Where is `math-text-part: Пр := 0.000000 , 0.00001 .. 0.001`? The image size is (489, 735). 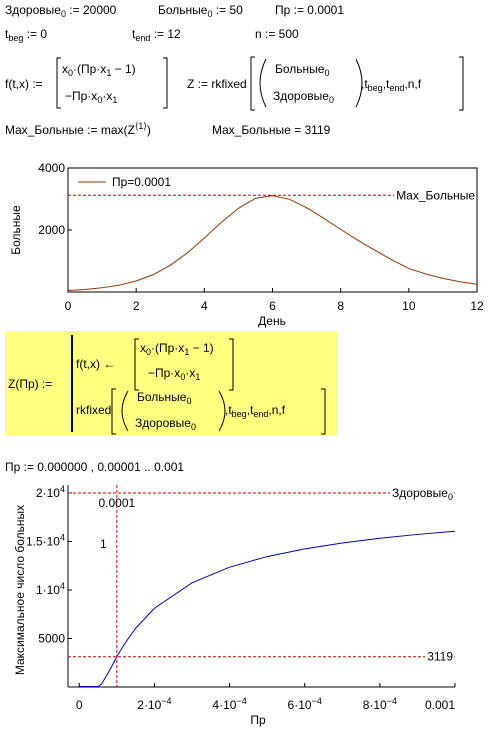 math-text-part: Пр := 0.000000 , 0.00001 .. 0.001 is located at coordinates (94, 467).